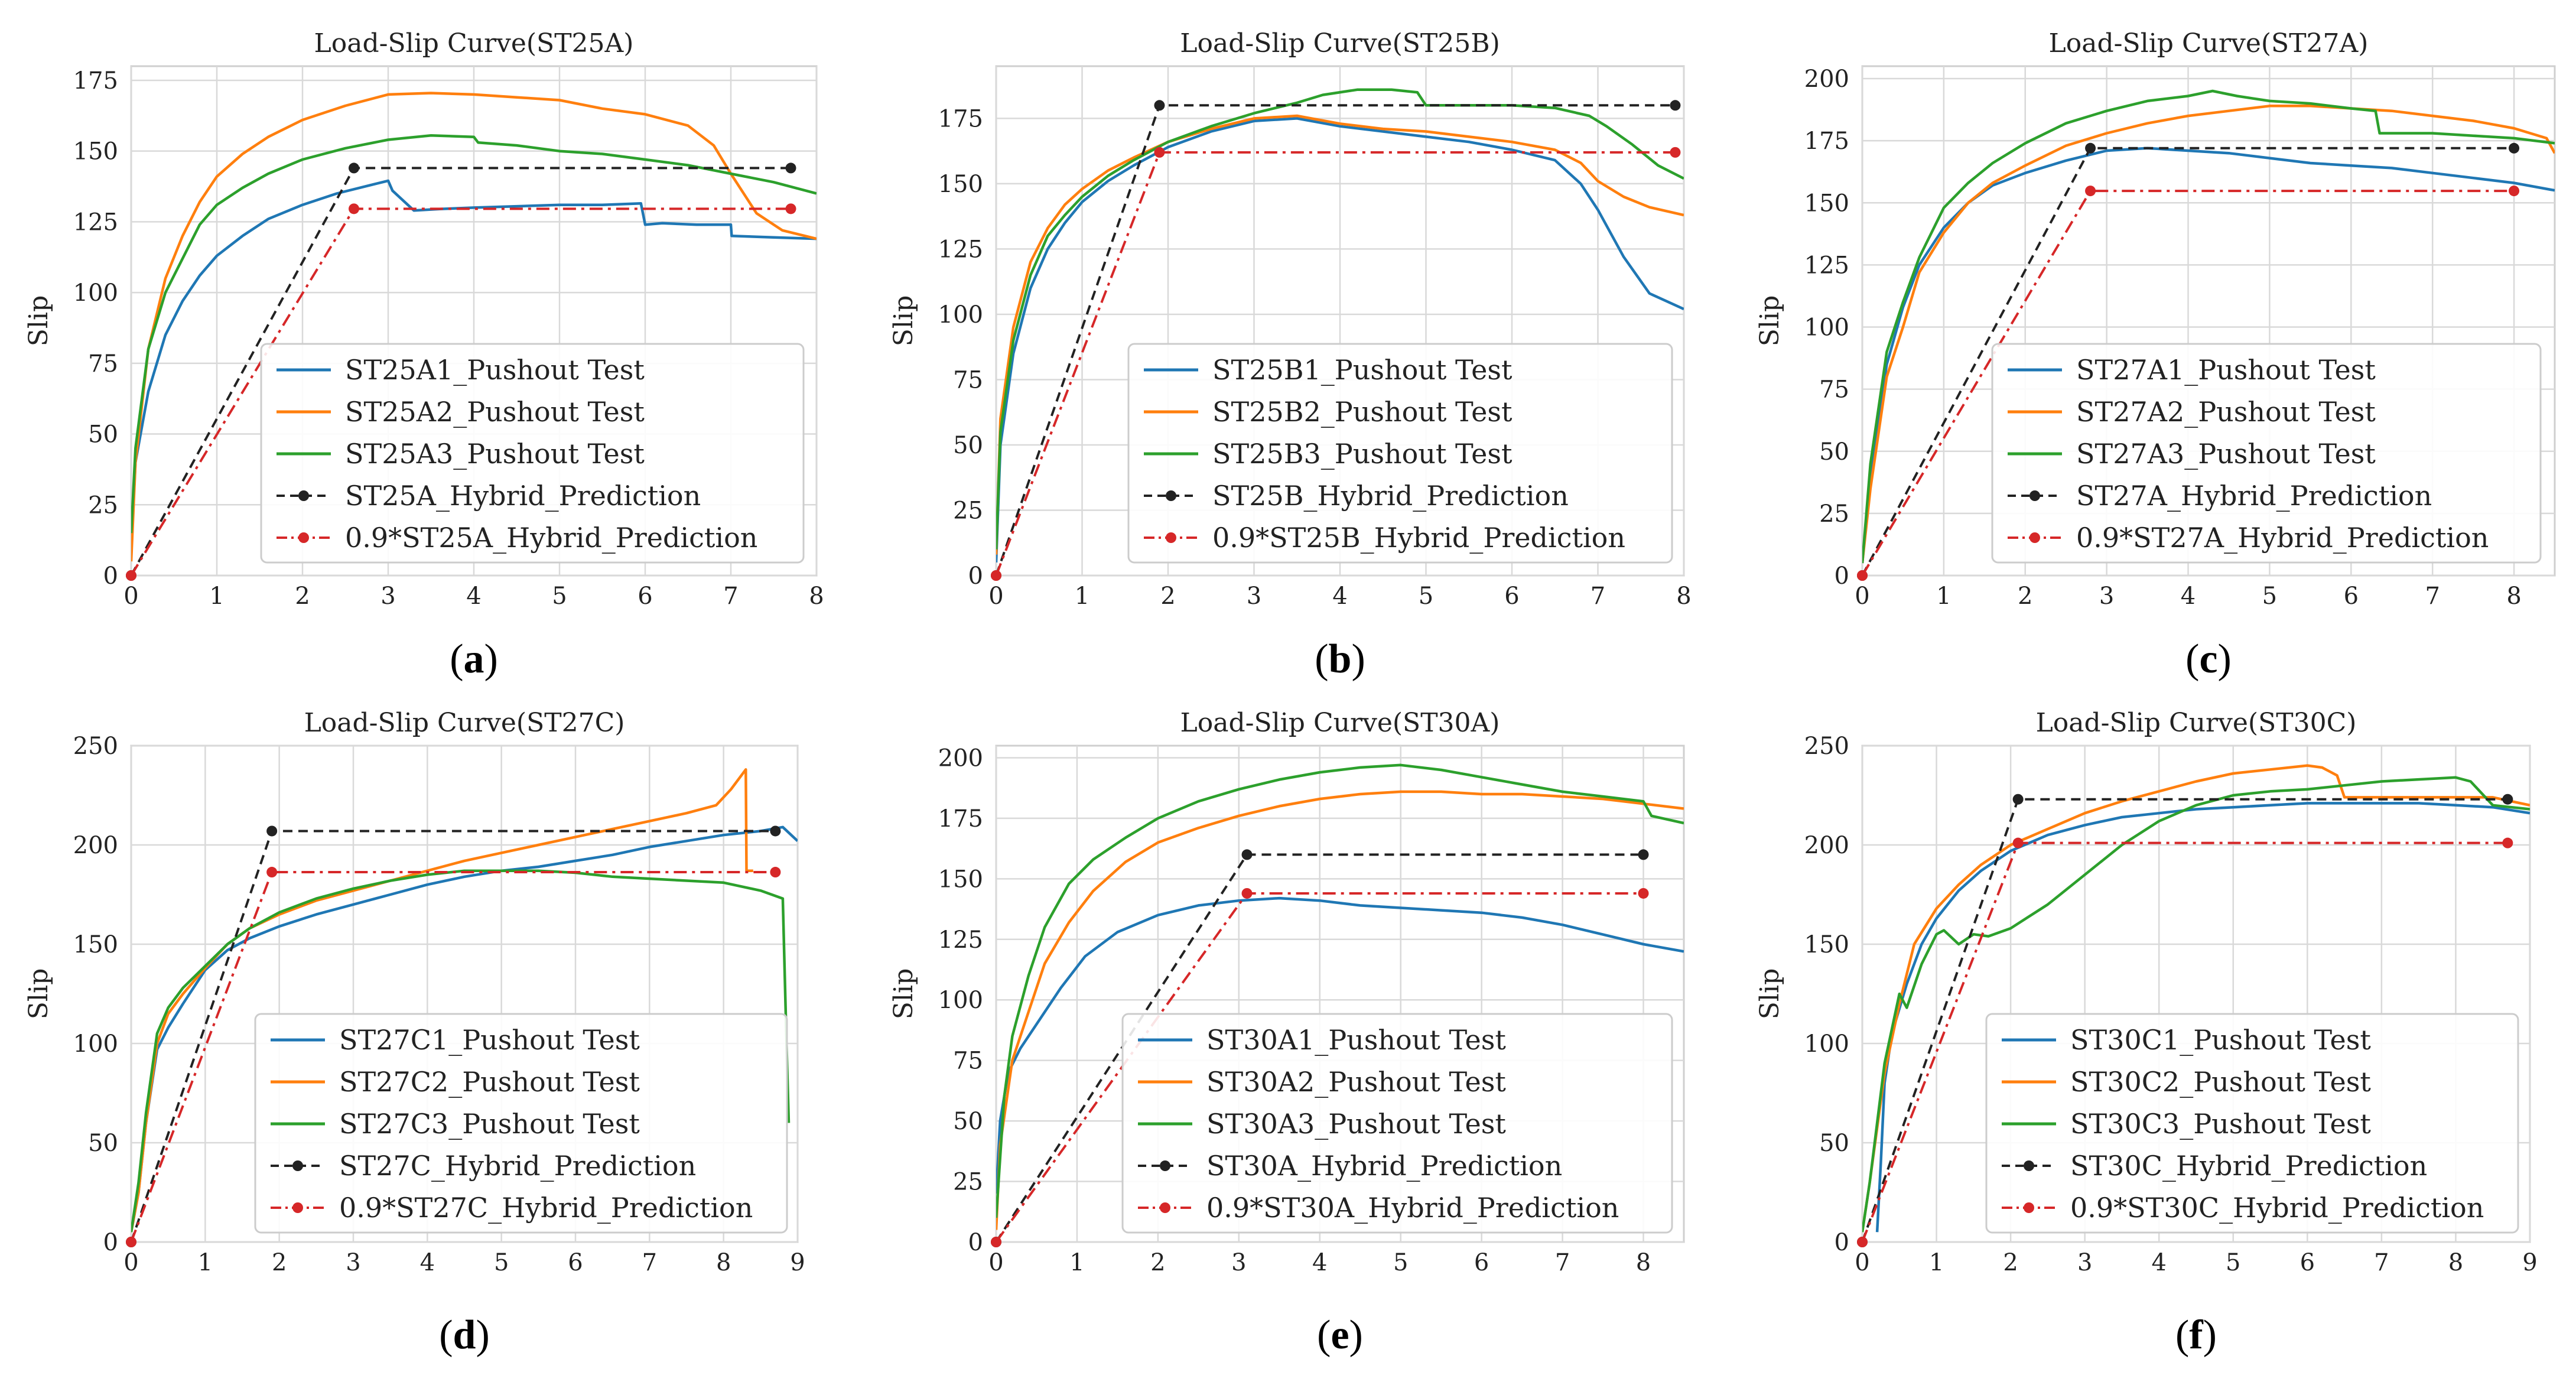 Image resolution: width=2576 pixels, height=1385 pixels. What do you see at coordinates (1341, 659) in the screenshot?
I see `panel-caption-letter: b` at bounding box center [1341, 659].